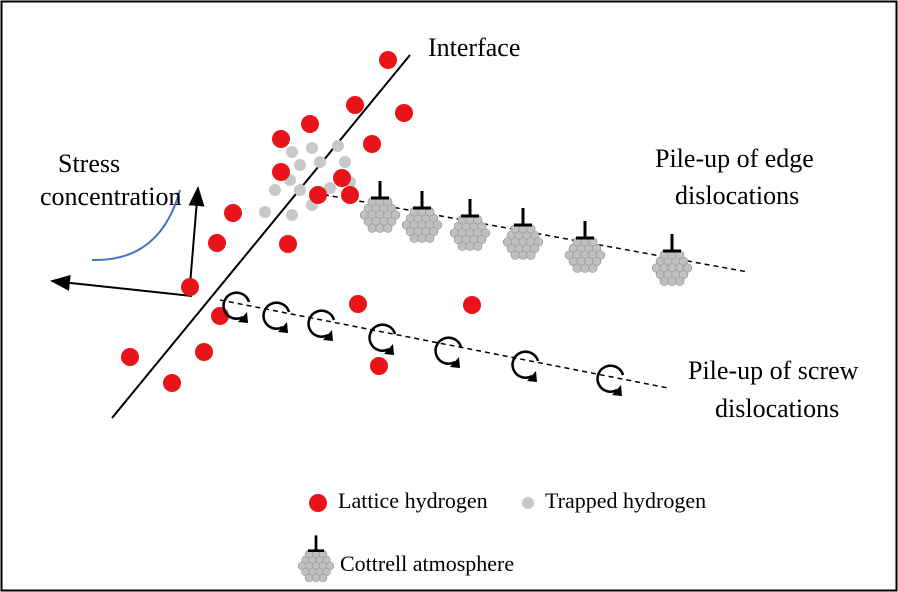 This screenshot has height=592, width=898. What do you see at coordinates (111, 196) in the screenshot?
I see `stress-label: concentration` at bounding box center [111, 196].